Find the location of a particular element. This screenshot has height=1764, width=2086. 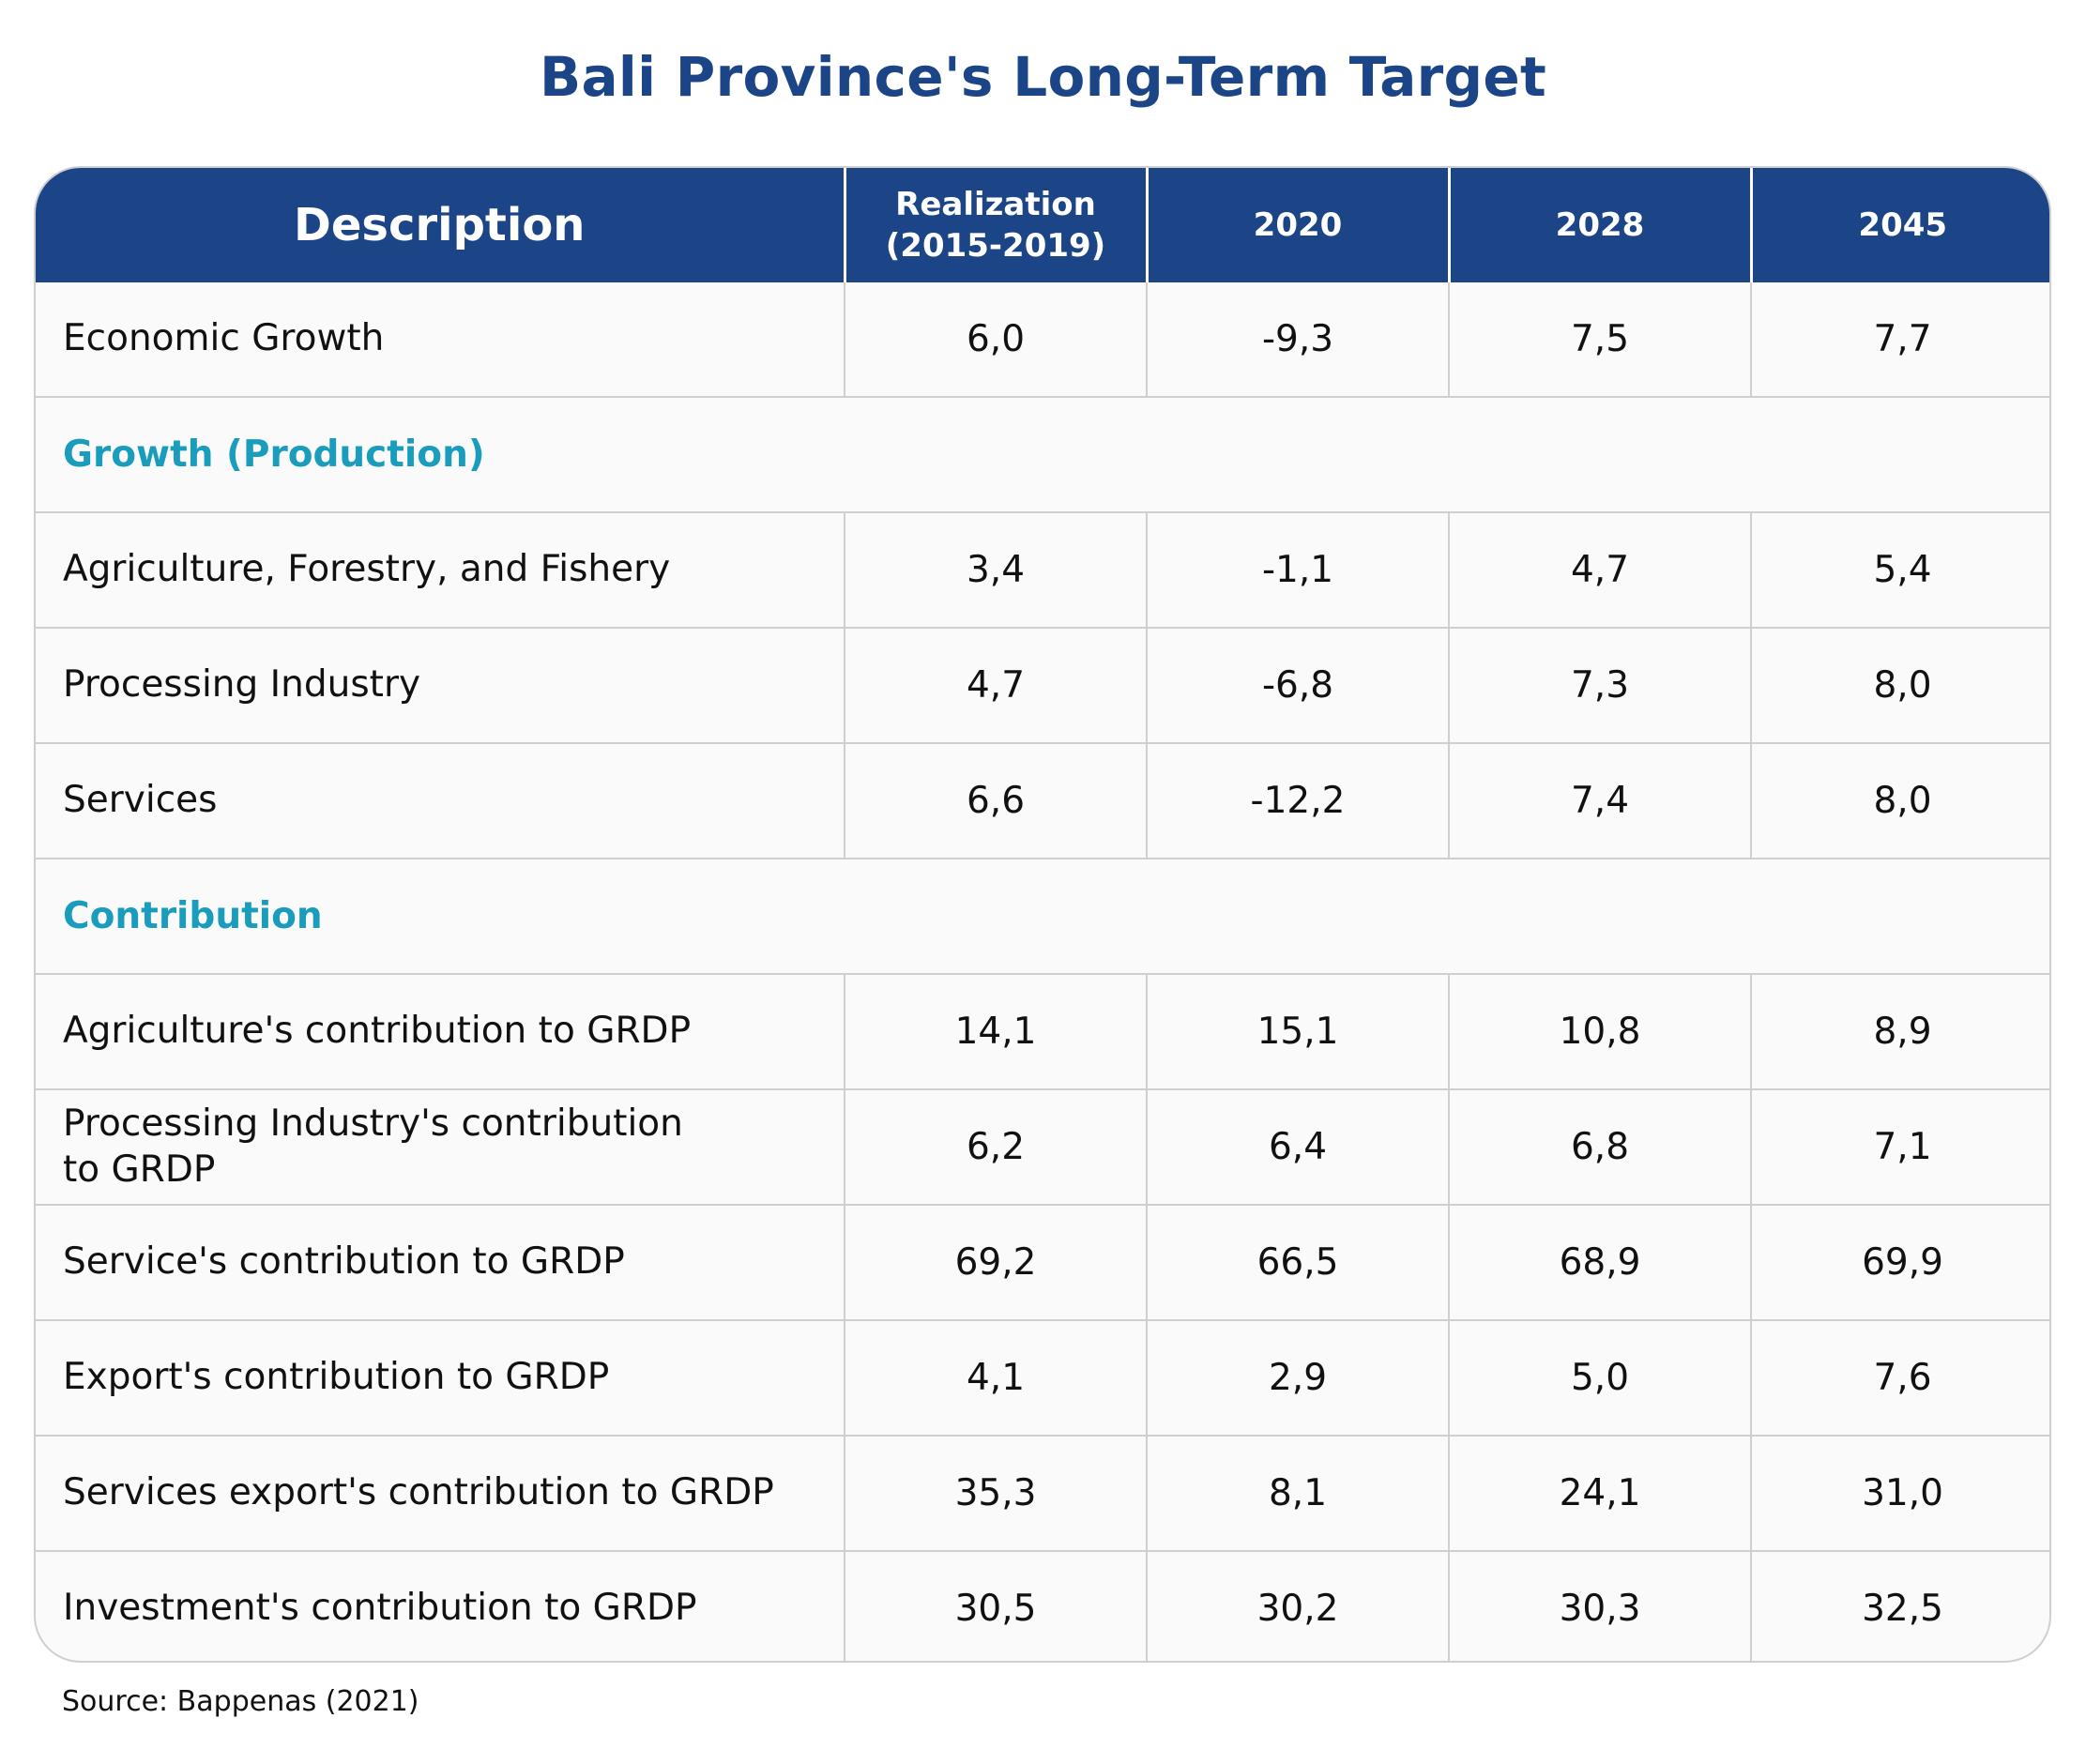

cell-2028: 24,1 is located at coordinates (1599, 1493).